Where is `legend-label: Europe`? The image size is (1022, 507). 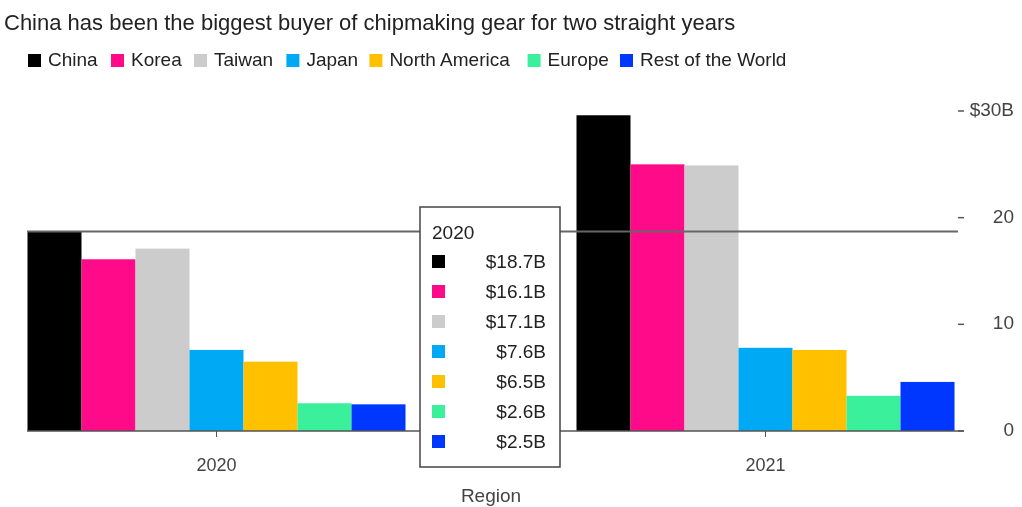
legend-label: Europe is located at coordinates (578, 59).